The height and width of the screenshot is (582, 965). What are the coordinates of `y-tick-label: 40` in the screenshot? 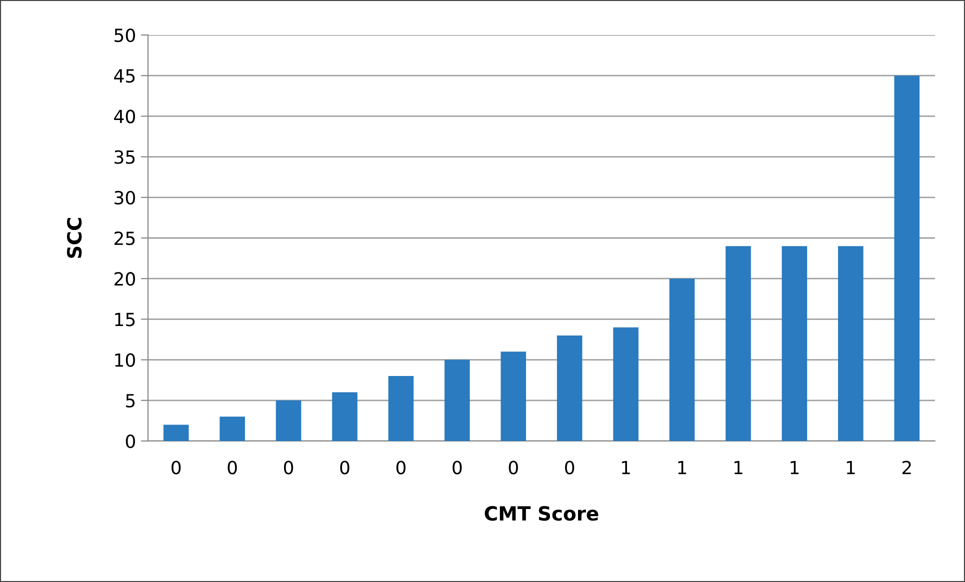 It's located at (124, 117).